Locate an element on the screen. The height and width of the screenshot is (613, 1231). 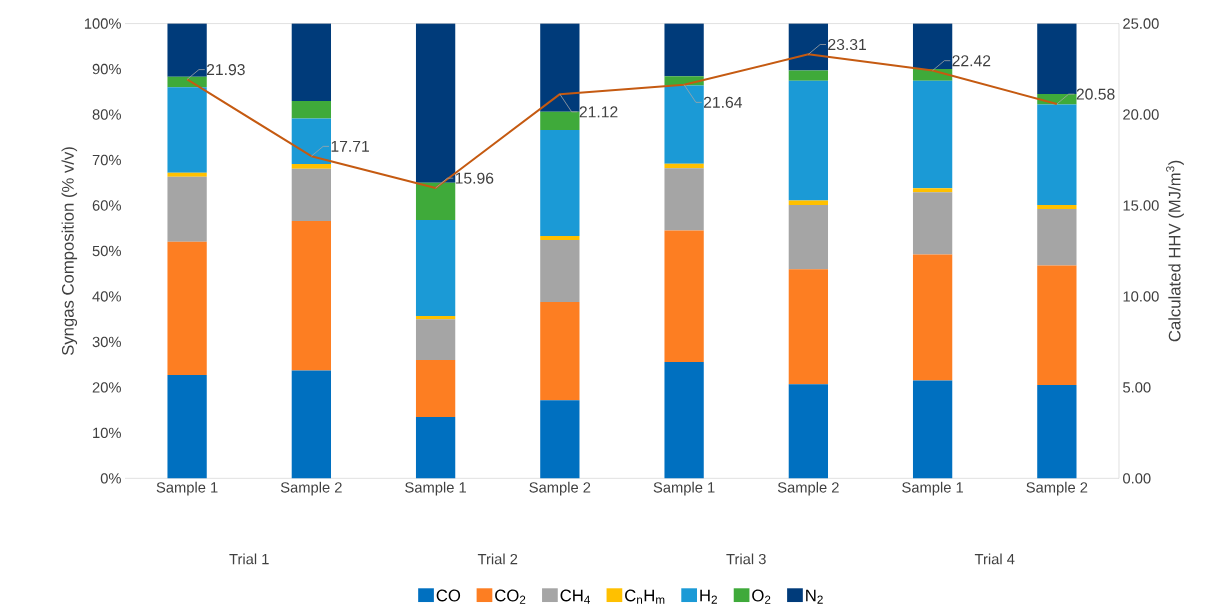
data-label: 20.58 is located at coordinates (1095, 94).